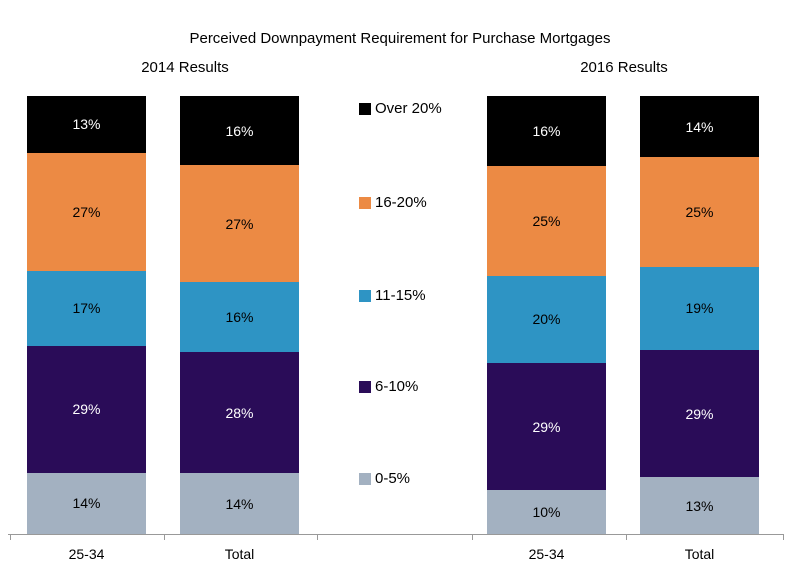 This screenshot has height=583, width=800. Describe the element at coordinates (624, 67) in the screenshot. I see `group-label-2016: 2016 Results` at that location.